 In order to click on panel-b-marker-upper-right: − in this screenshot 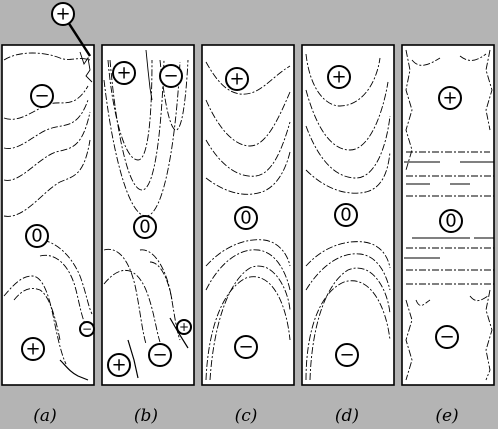, I will do `click(171, 76)`.